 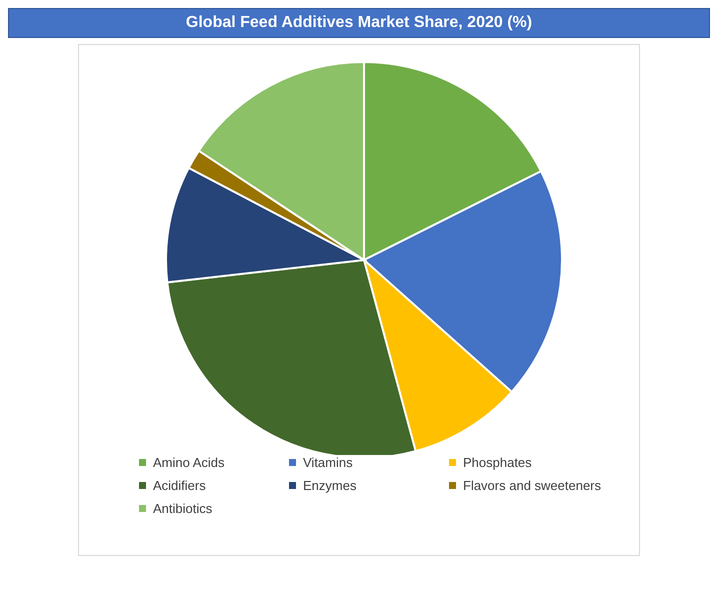 What do you see at coordinates (497, 462) in the screenshot?
I see `legend-label: Phosphates` at bounding box center [497, 462].